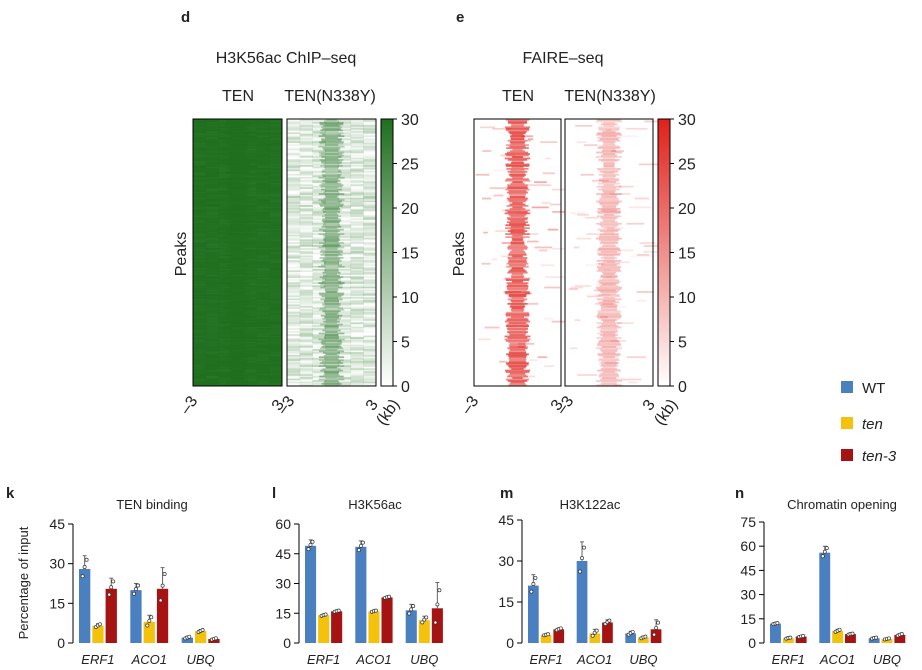  I want to click on heatmap-ylabel-d: Peaks, so click(181, 254).